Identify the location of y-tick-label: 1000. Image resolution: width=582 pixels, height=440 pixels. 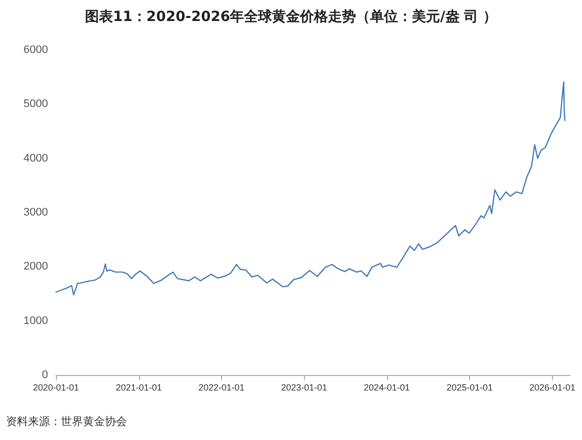
(36, 320).